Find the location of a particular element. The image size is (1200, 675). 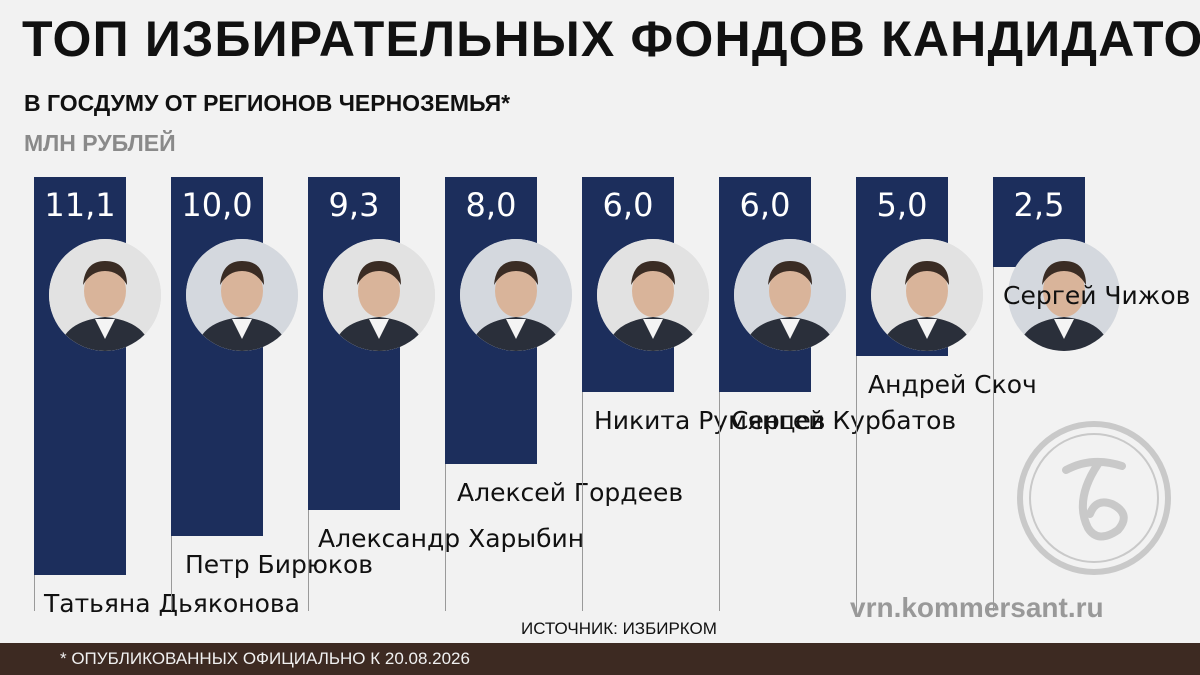

chart-title: ТОП ИЗБИРАТЕЛЬНЫХ ФОНДОВ КАНДИДАТОВ is located at coordinates (611, 39).